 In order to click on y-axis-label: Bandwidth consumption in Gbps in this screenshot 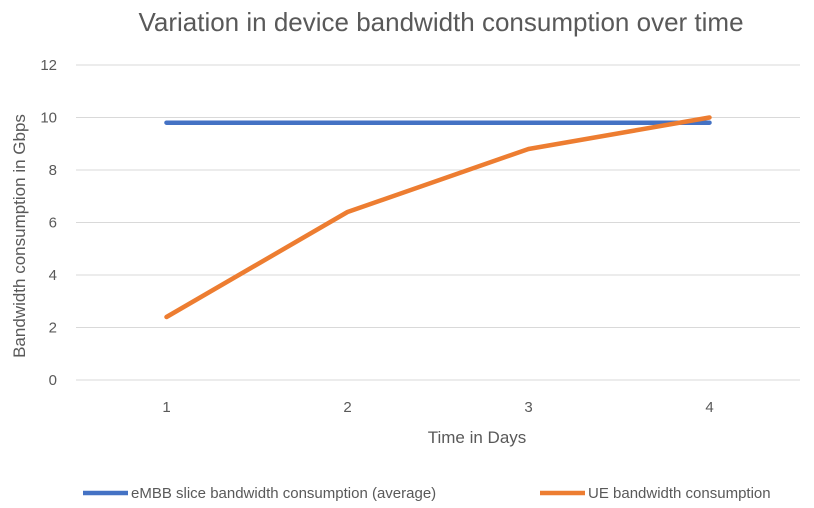, I will do `click(19, 236)`.